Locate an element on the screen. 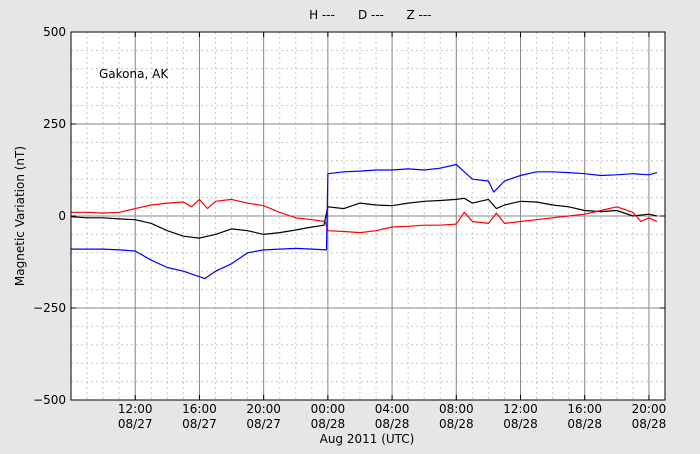 The width and height of the screenshot is (700, 454). x-tick-label-time: 00:00 is located at coordinates (328, 409).